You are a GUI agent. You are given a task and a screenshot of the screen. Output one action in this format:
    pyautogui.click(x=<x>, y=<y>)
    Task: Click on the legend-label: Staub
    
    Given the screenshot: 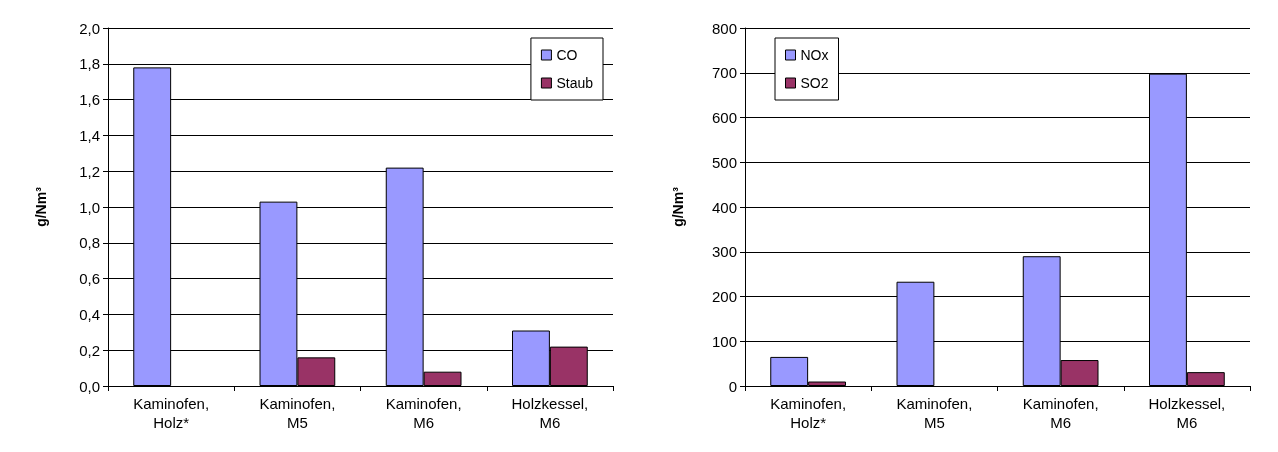 What is the action you would take?
    pyautogui.click(x=575, y=83)
    